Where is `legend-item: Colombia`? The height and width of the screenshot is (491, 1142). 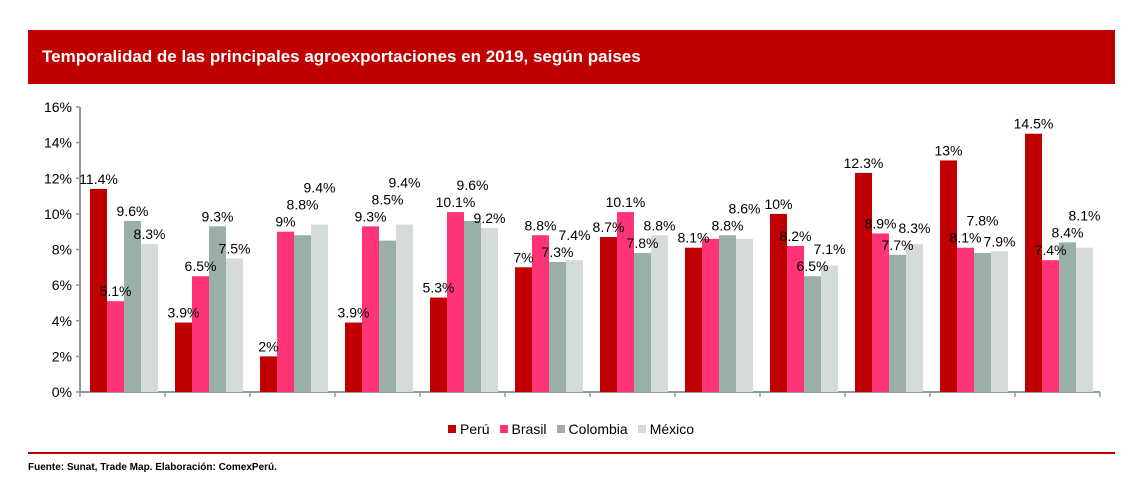
legend-item: Colombia is located at coordinates (592, 429).